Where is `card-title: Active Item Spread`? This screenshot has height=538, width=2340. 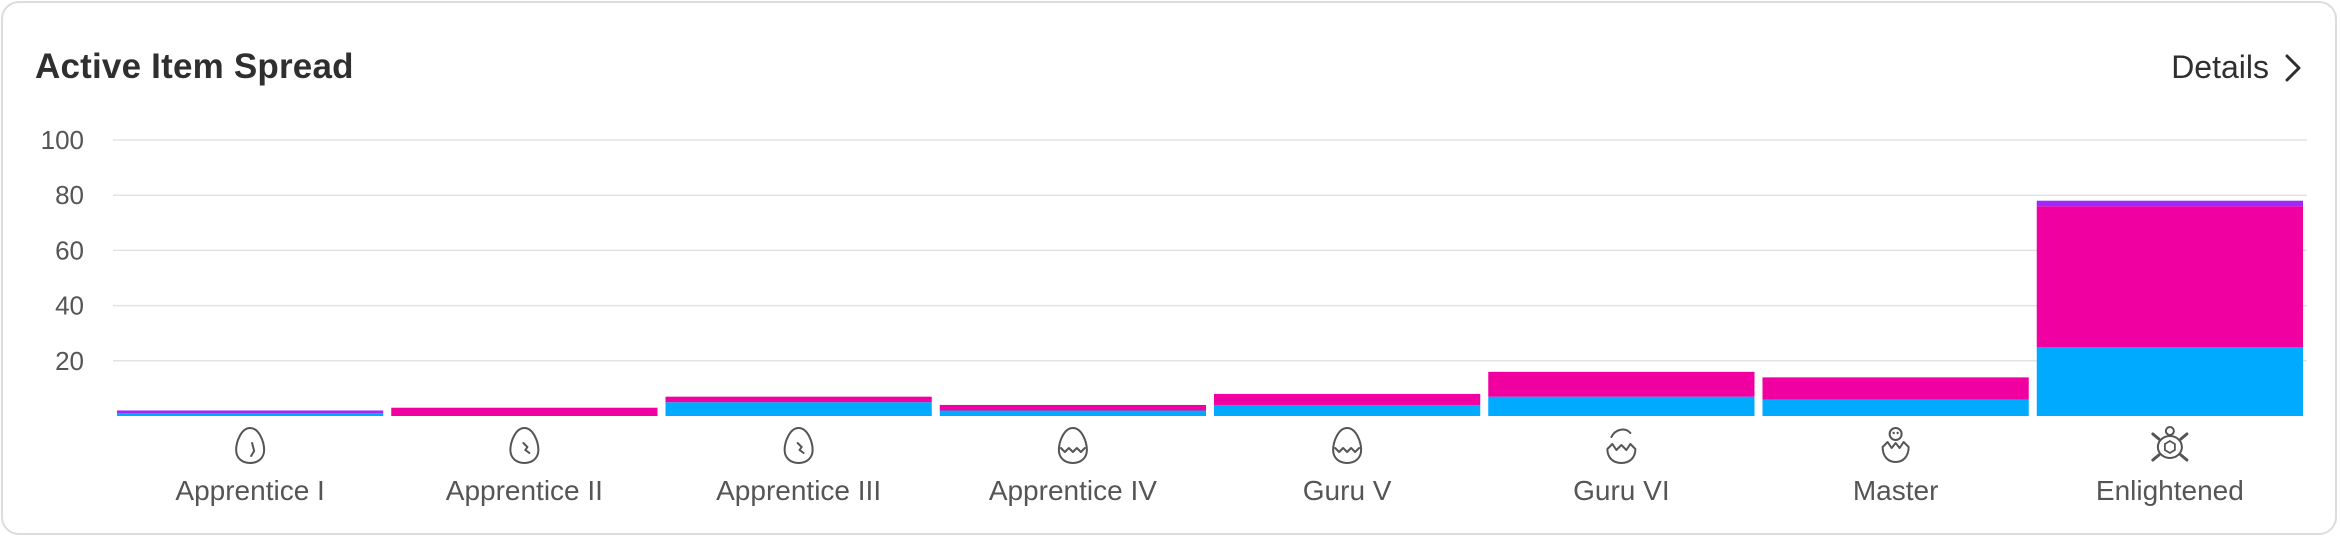
card-title: Active Item Spread is located at coordinates (194, 66).